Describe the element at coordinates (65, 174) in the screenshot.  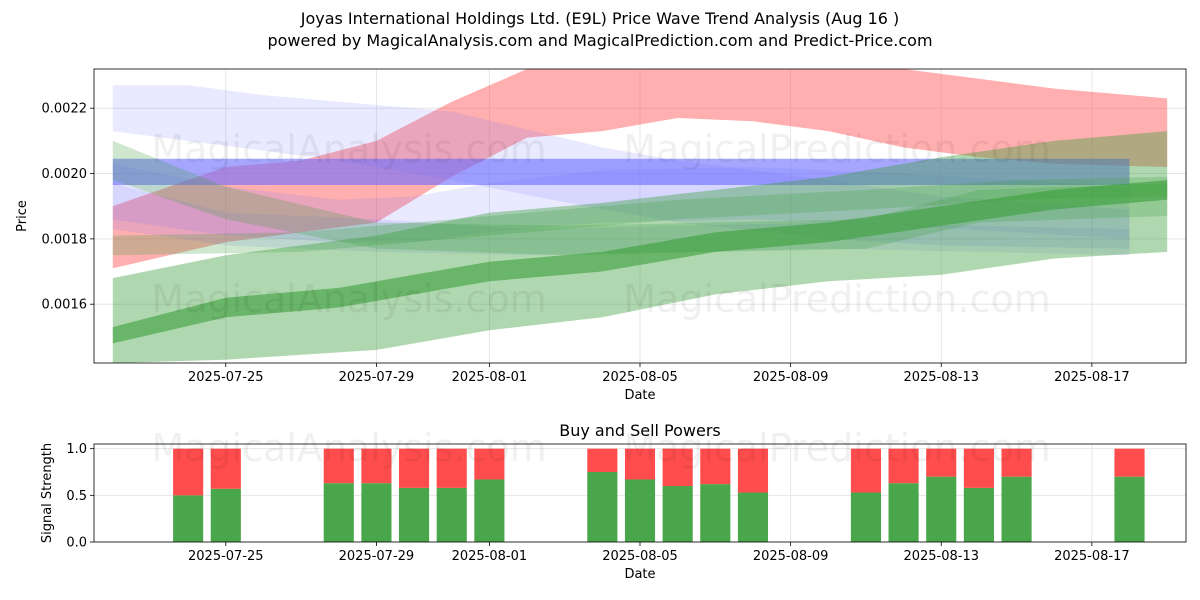
I see `price-y-tick-label: 0.0020` at that location.